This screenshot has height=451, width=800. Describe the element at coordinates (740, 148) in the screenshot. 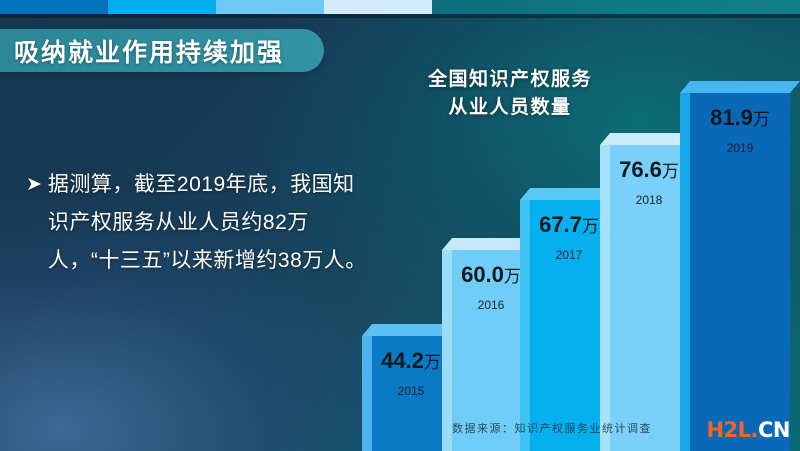

I see `bar-category-label-2019: 2019` at that location.